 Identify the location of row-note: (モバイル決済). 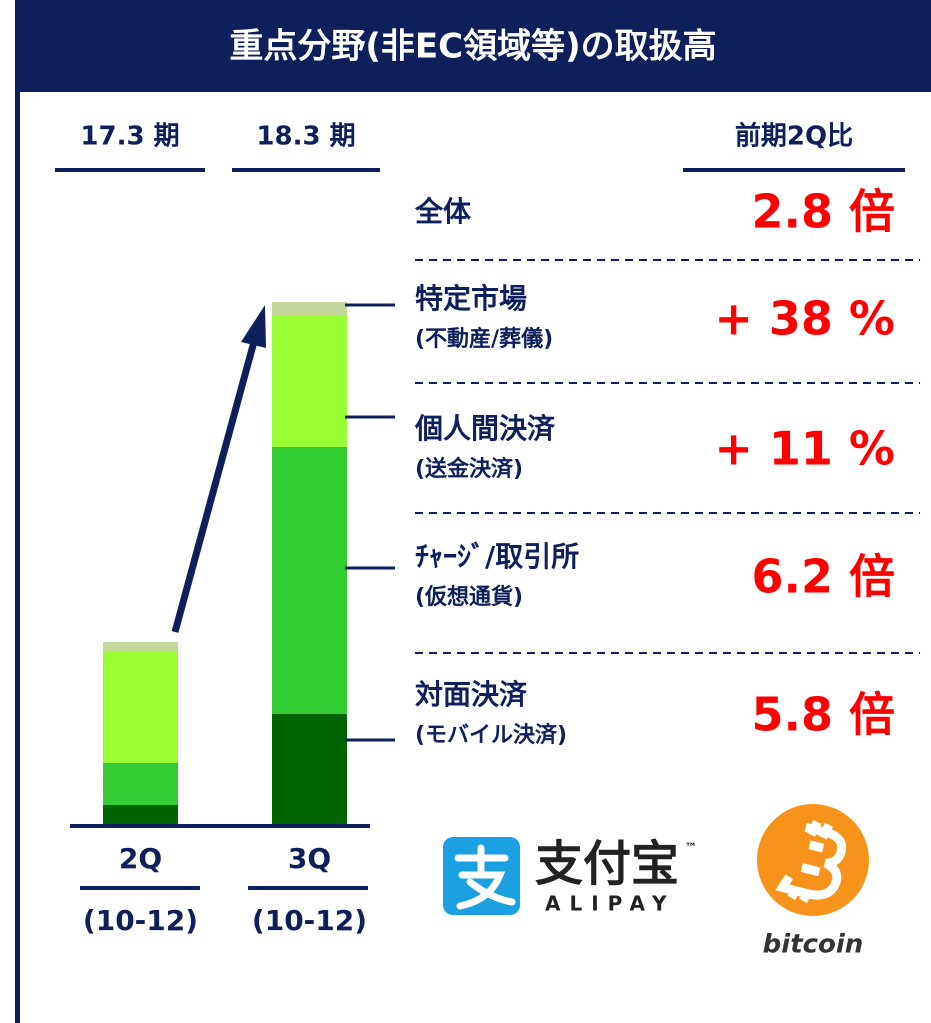
(491, 735).